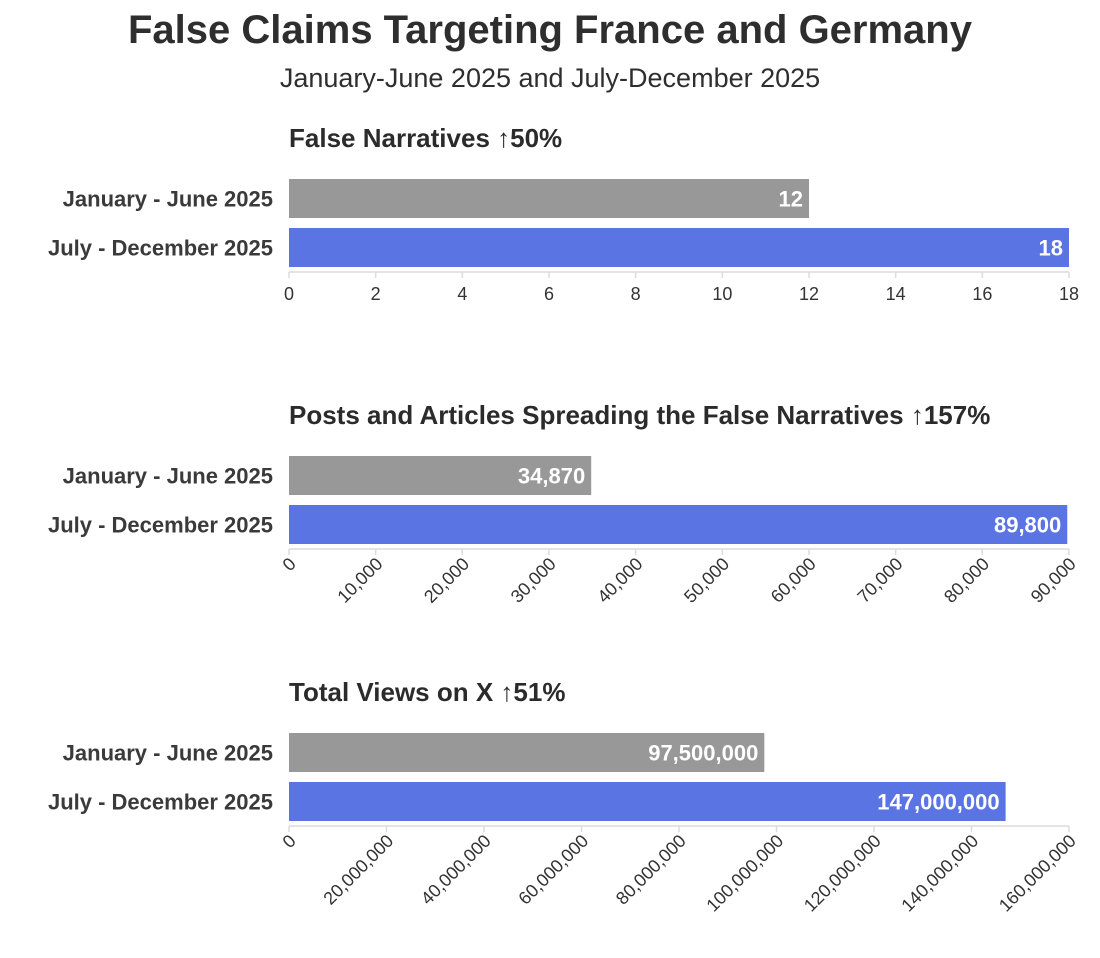 The image size is (1100, 958). I want to click on tick-label: 6, so click(549, 294).